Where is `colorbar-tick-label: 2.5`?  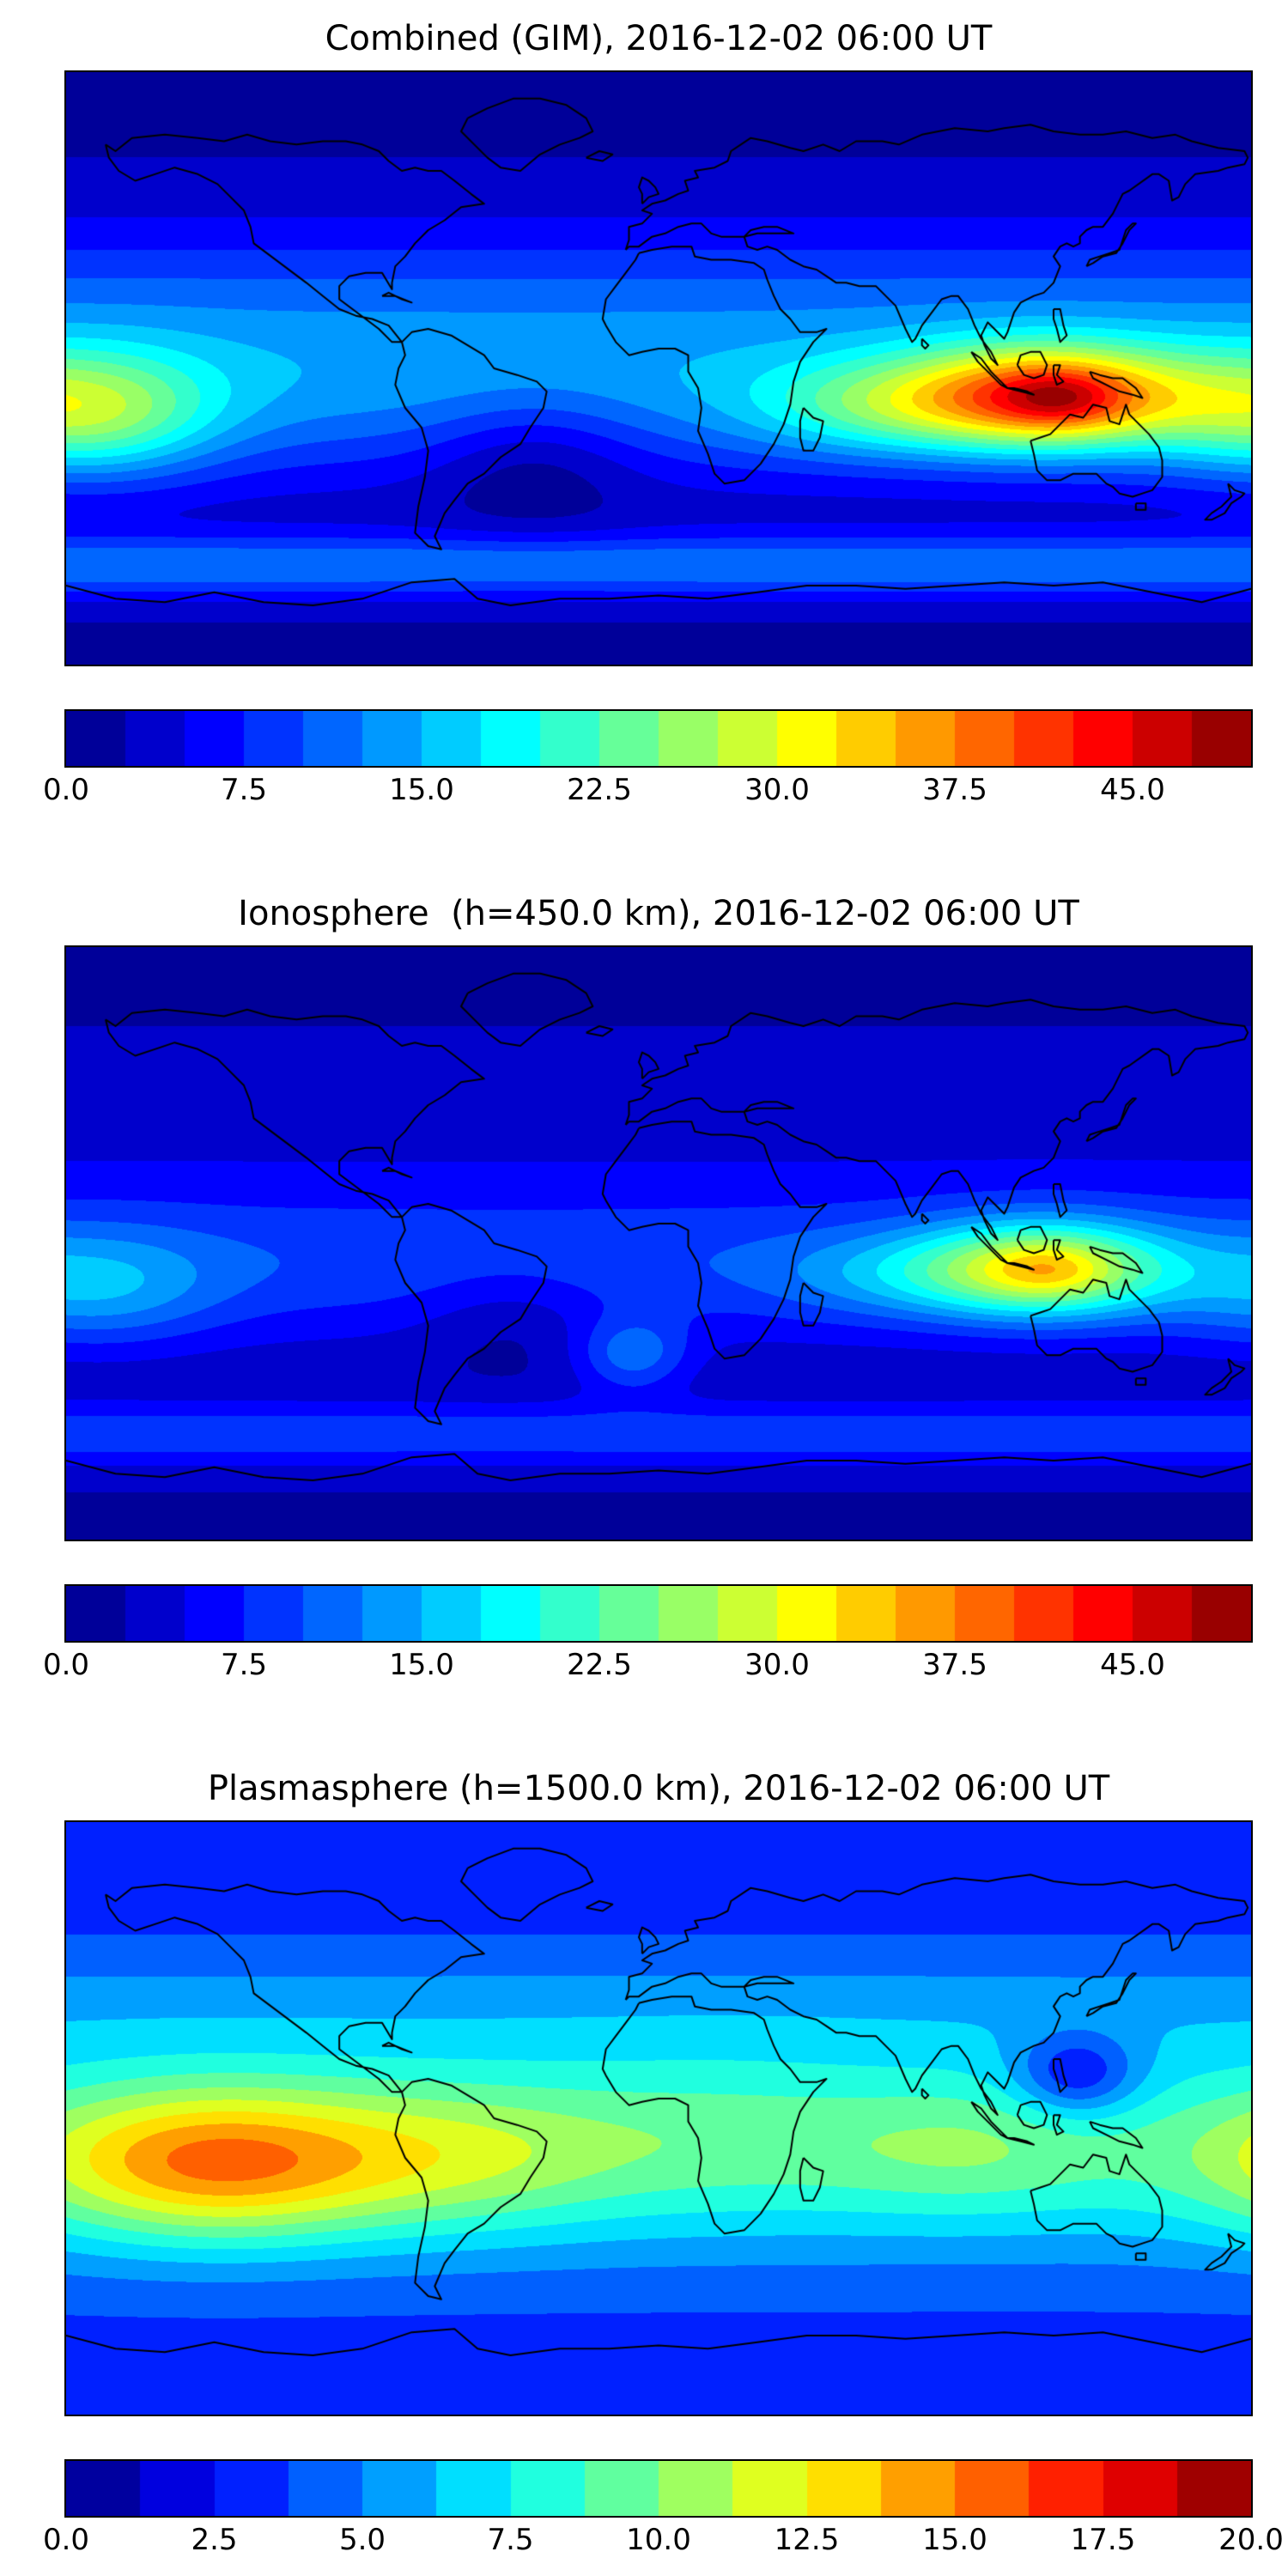 colorbar-tick-label: 2.5 is located at coordinates (214, 2540).